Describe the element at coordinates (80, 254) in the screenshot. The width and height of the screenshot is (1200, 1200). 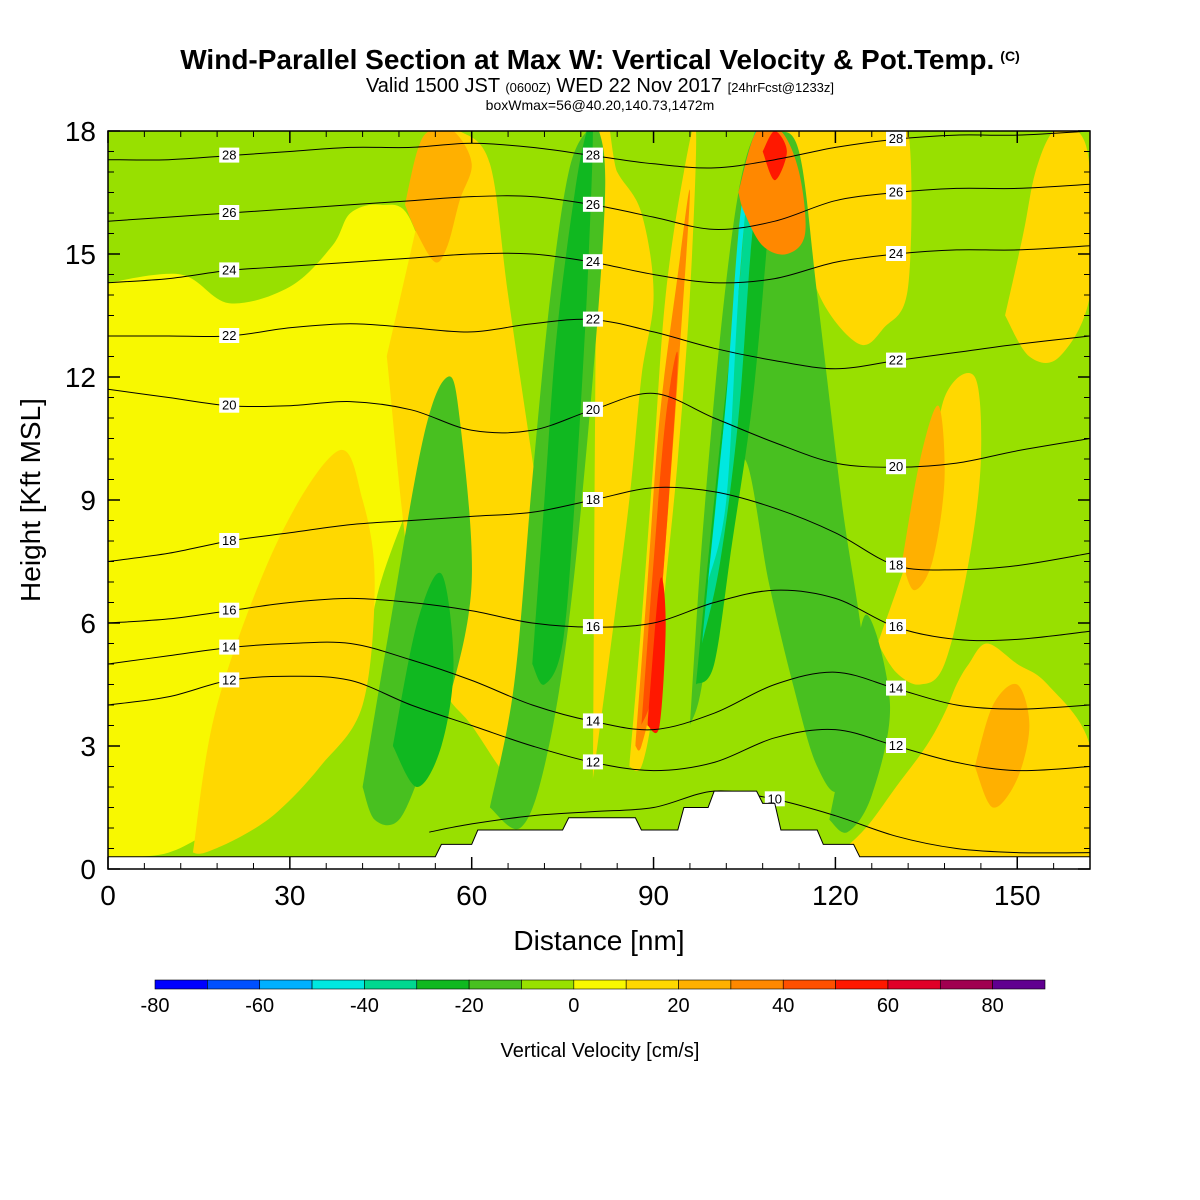
I see `y-tick-label: 15` at that location.